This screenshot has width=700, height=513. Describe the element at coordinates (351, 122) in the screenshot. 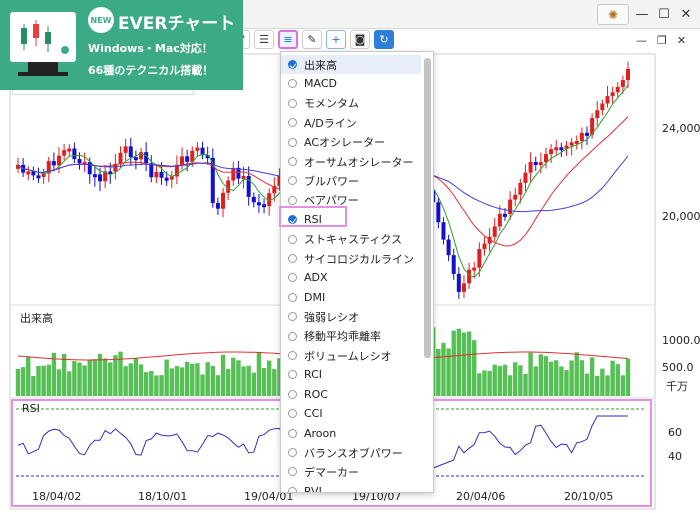

I see `indicator-menu-item: A/Dライン` at that location.